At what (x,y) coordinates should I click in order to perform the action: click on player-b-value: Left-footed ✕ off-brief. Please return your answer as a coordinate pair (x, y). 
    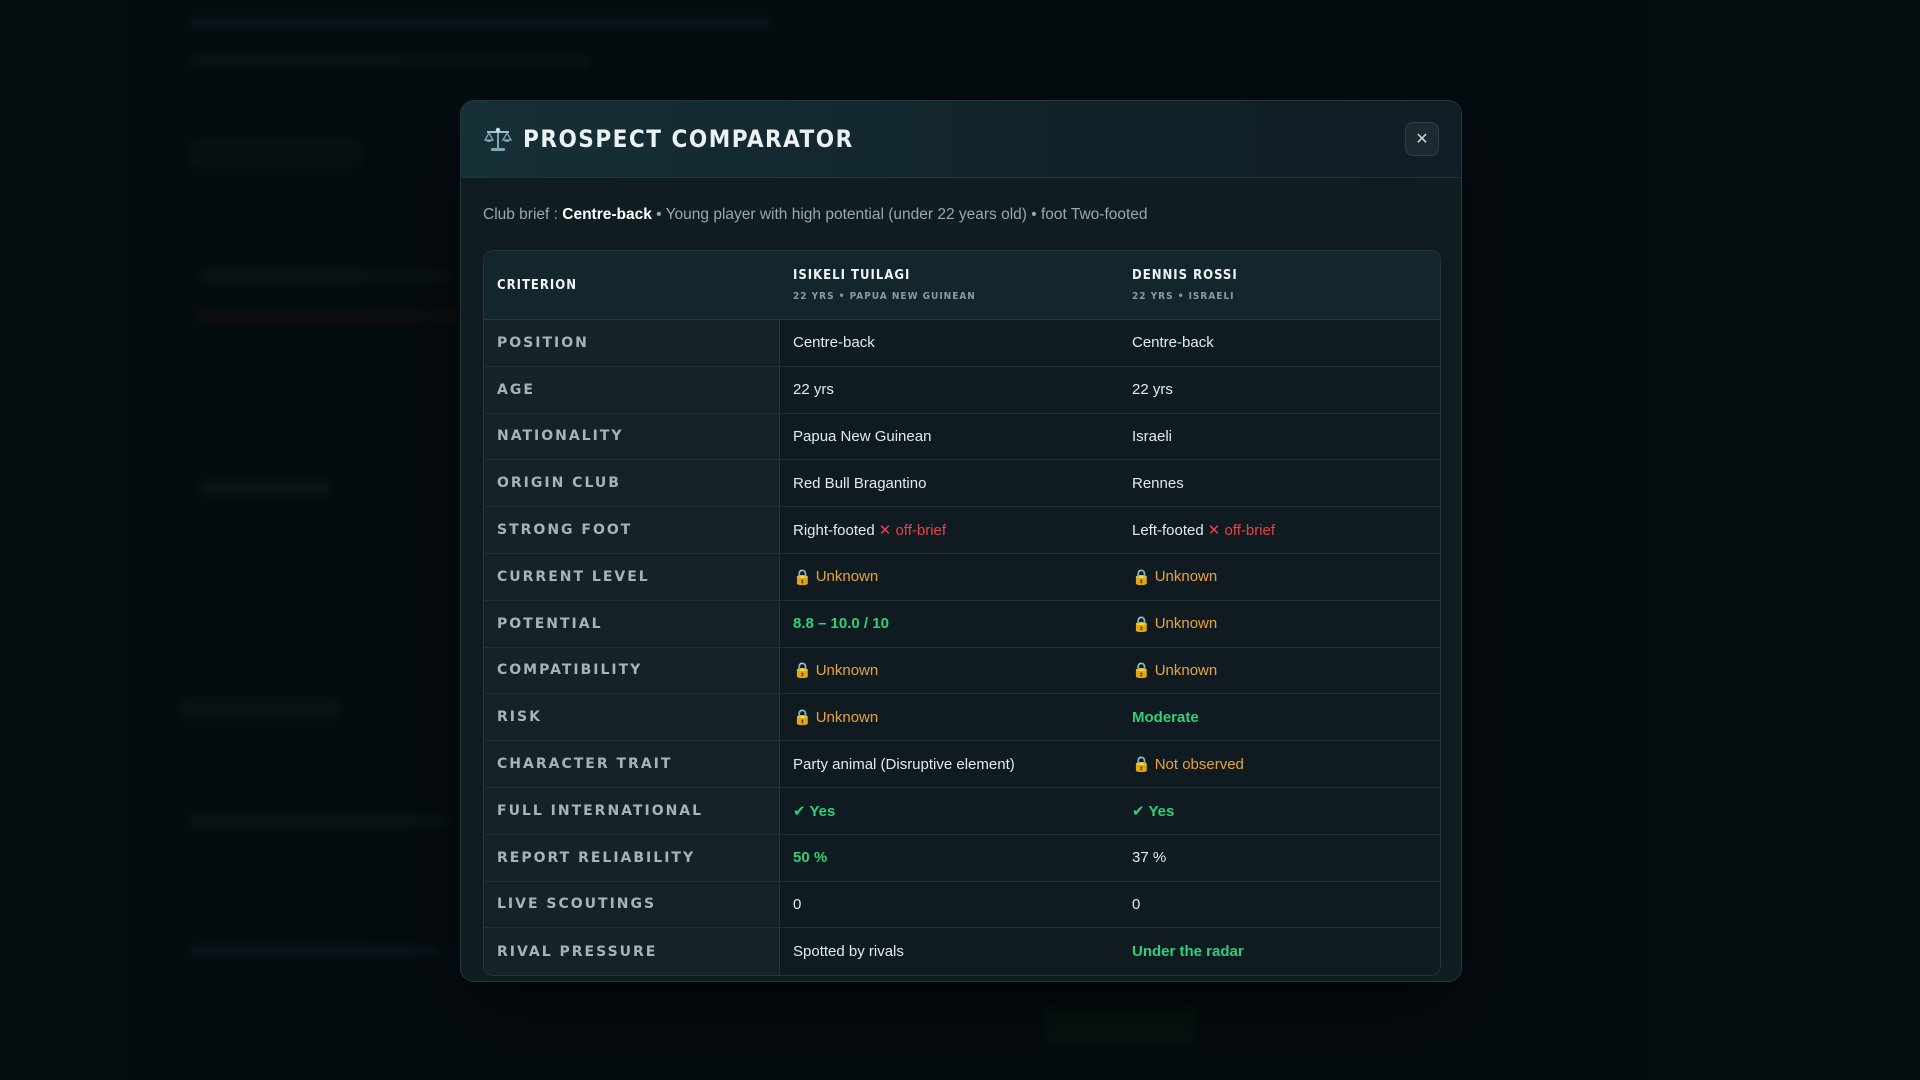
    Looking at the image, I should click on (1279, 530).